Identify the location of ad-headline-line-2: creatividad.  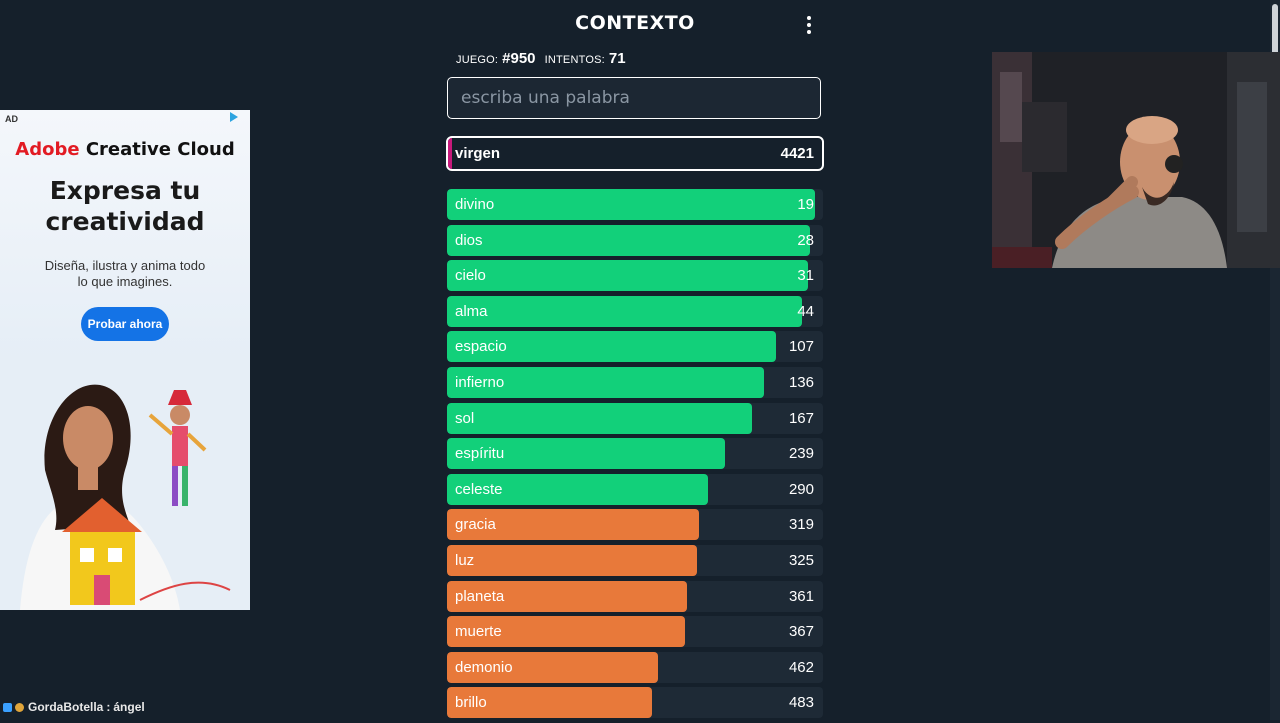
(125, 221).